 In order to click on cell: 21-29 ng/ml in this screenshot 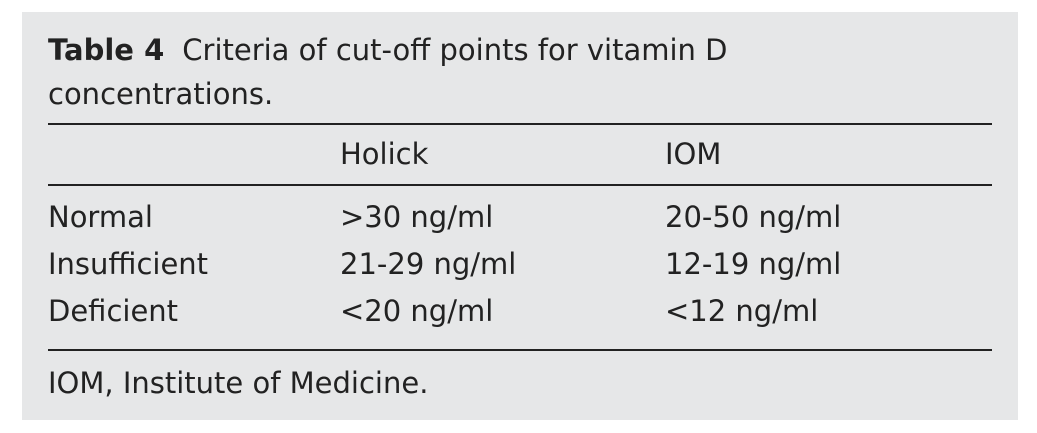, I will do `click(428, 264)`.